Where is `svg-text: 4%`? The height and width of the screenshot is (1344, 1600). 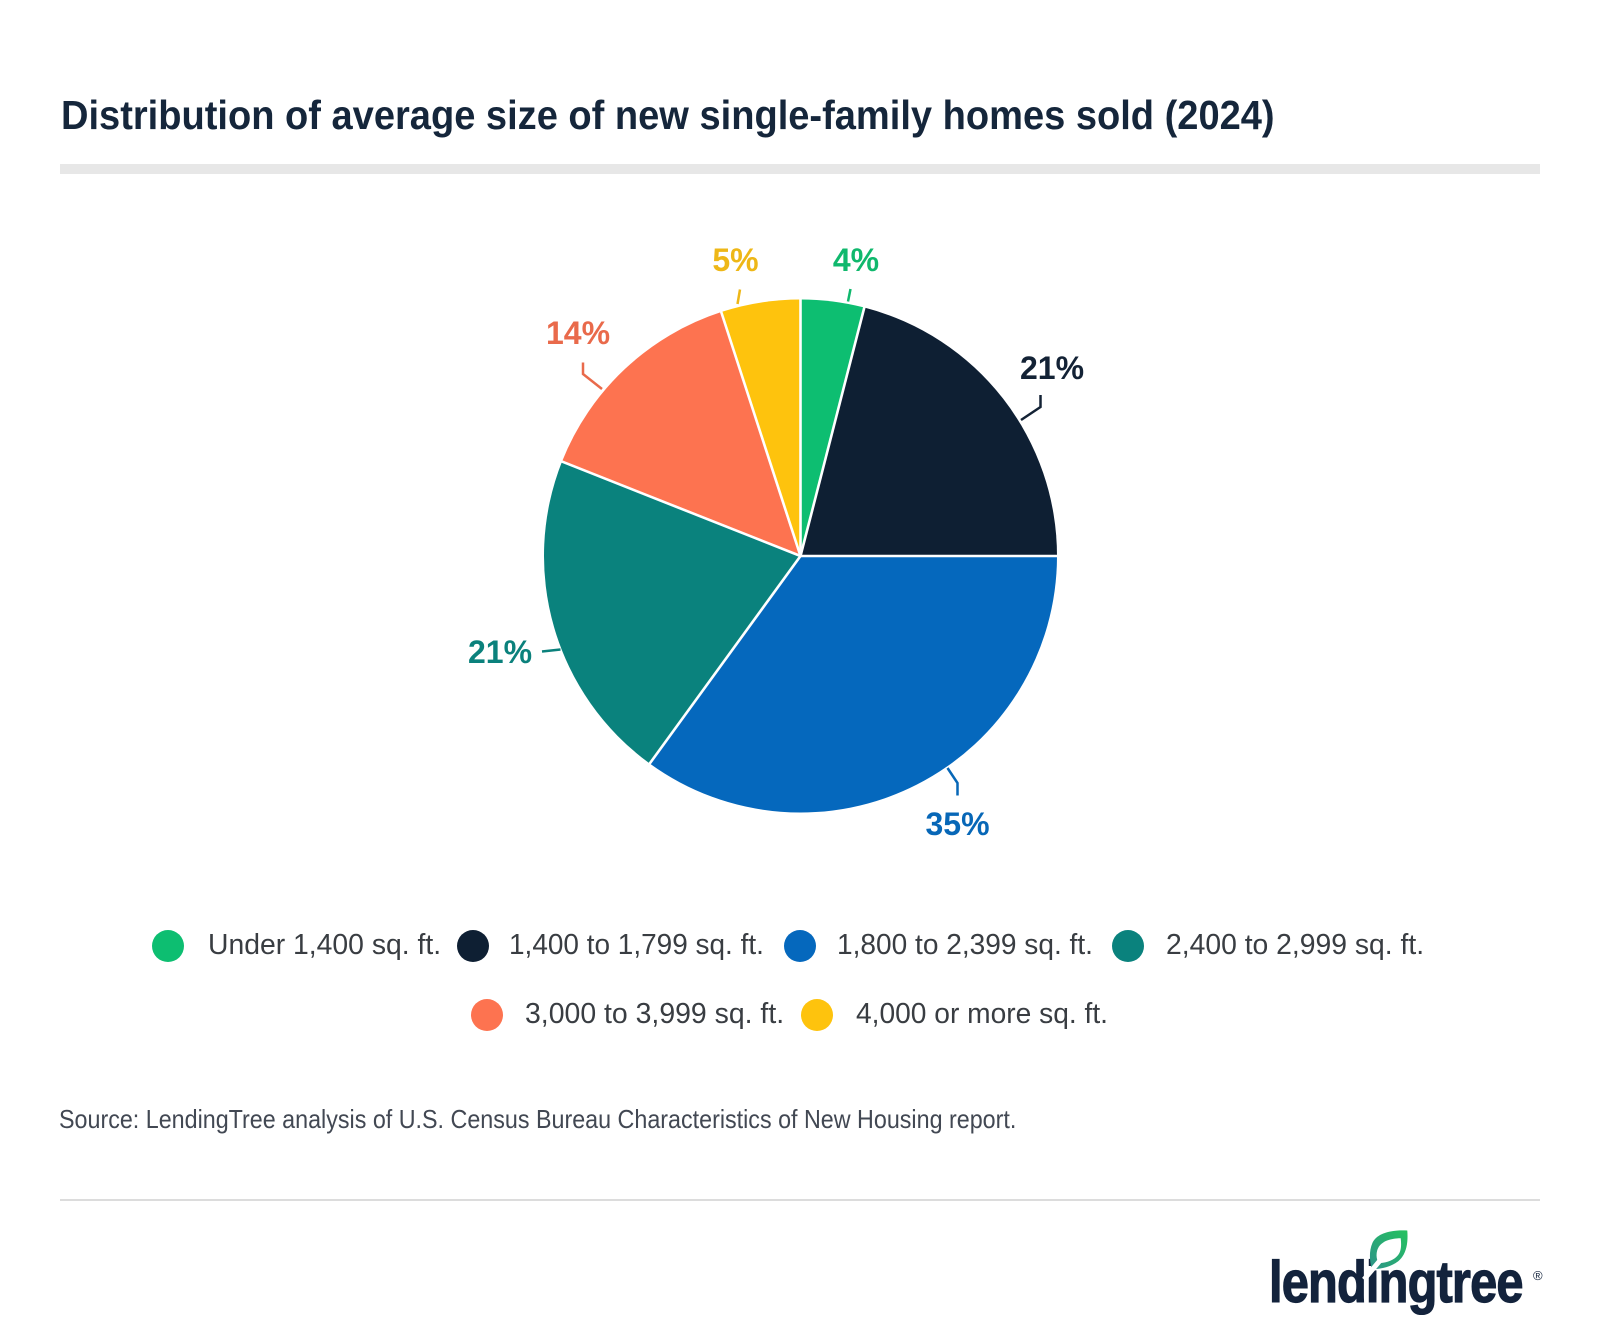 svg-text: 4% is located at coordinates (856, 260).